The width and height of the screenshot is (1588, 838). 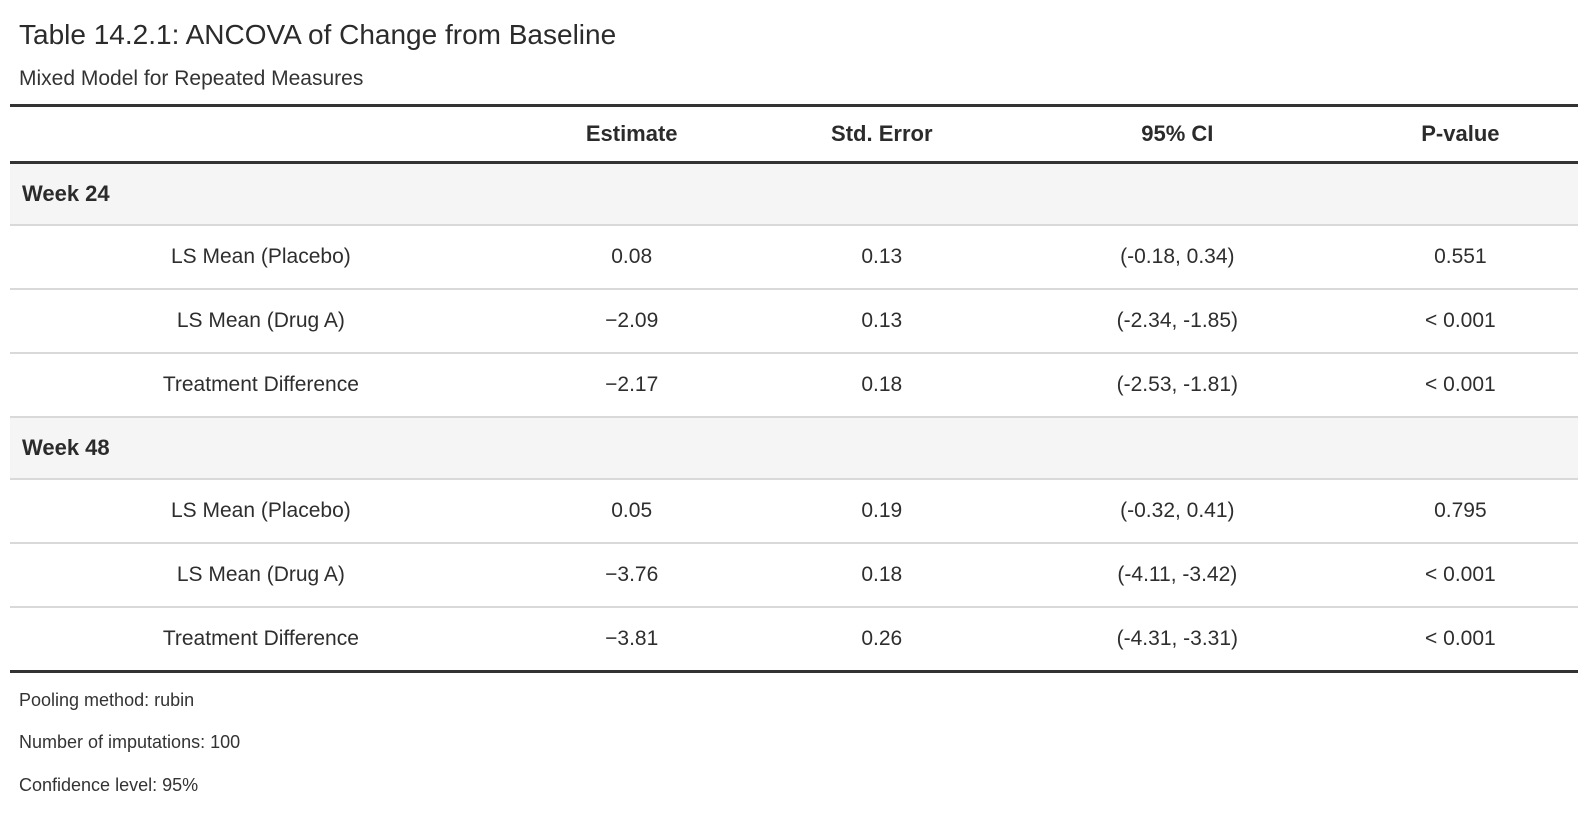 I want to click on cell-estimate: −2.09, so click(x=631, y=321).